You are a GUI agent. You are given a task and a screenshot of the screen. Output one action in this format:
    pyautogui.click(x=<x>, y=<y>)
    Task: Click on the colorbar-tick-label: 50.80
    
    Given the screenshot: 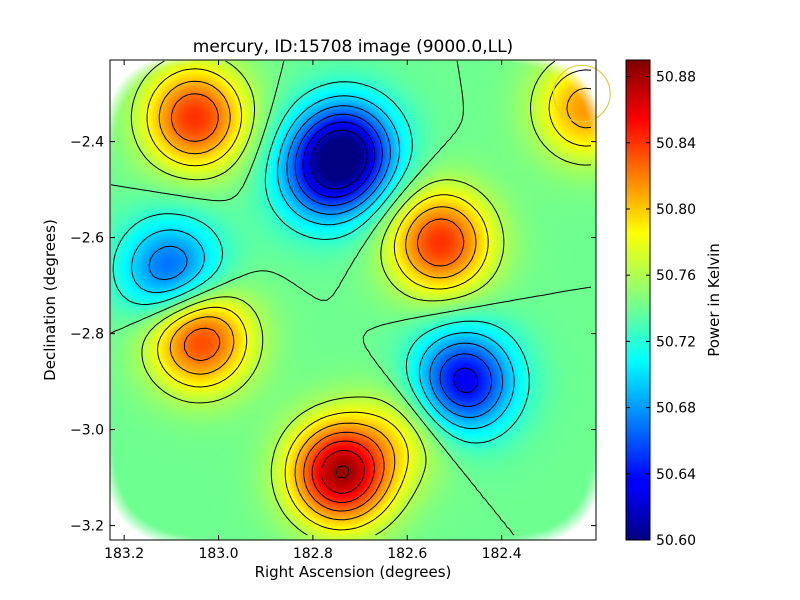 What is the action you would take?
    pyautogui.click(x=676, y=210)
    